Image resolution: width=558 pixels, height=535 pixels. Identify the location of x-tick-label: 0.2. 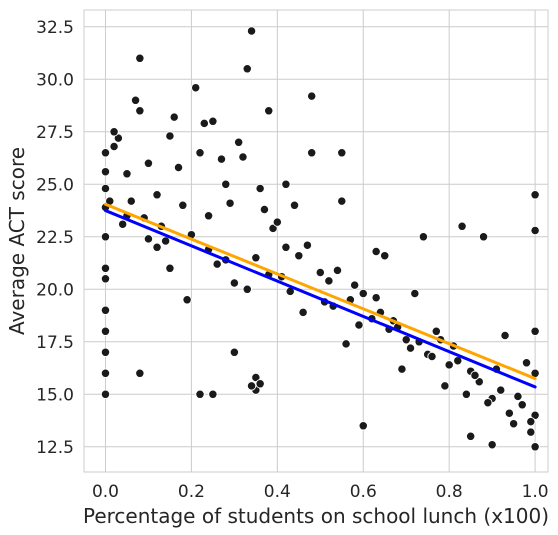
(191, 492).